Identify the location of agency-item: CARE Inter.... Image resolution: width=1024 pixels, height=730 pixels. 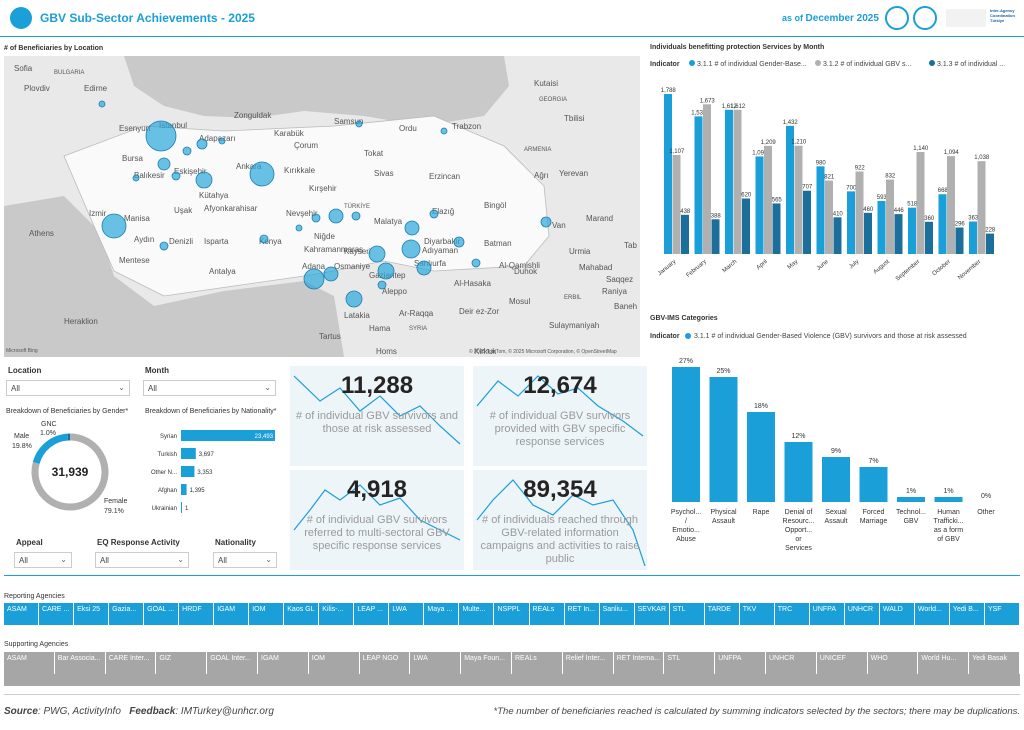
(131, 663).